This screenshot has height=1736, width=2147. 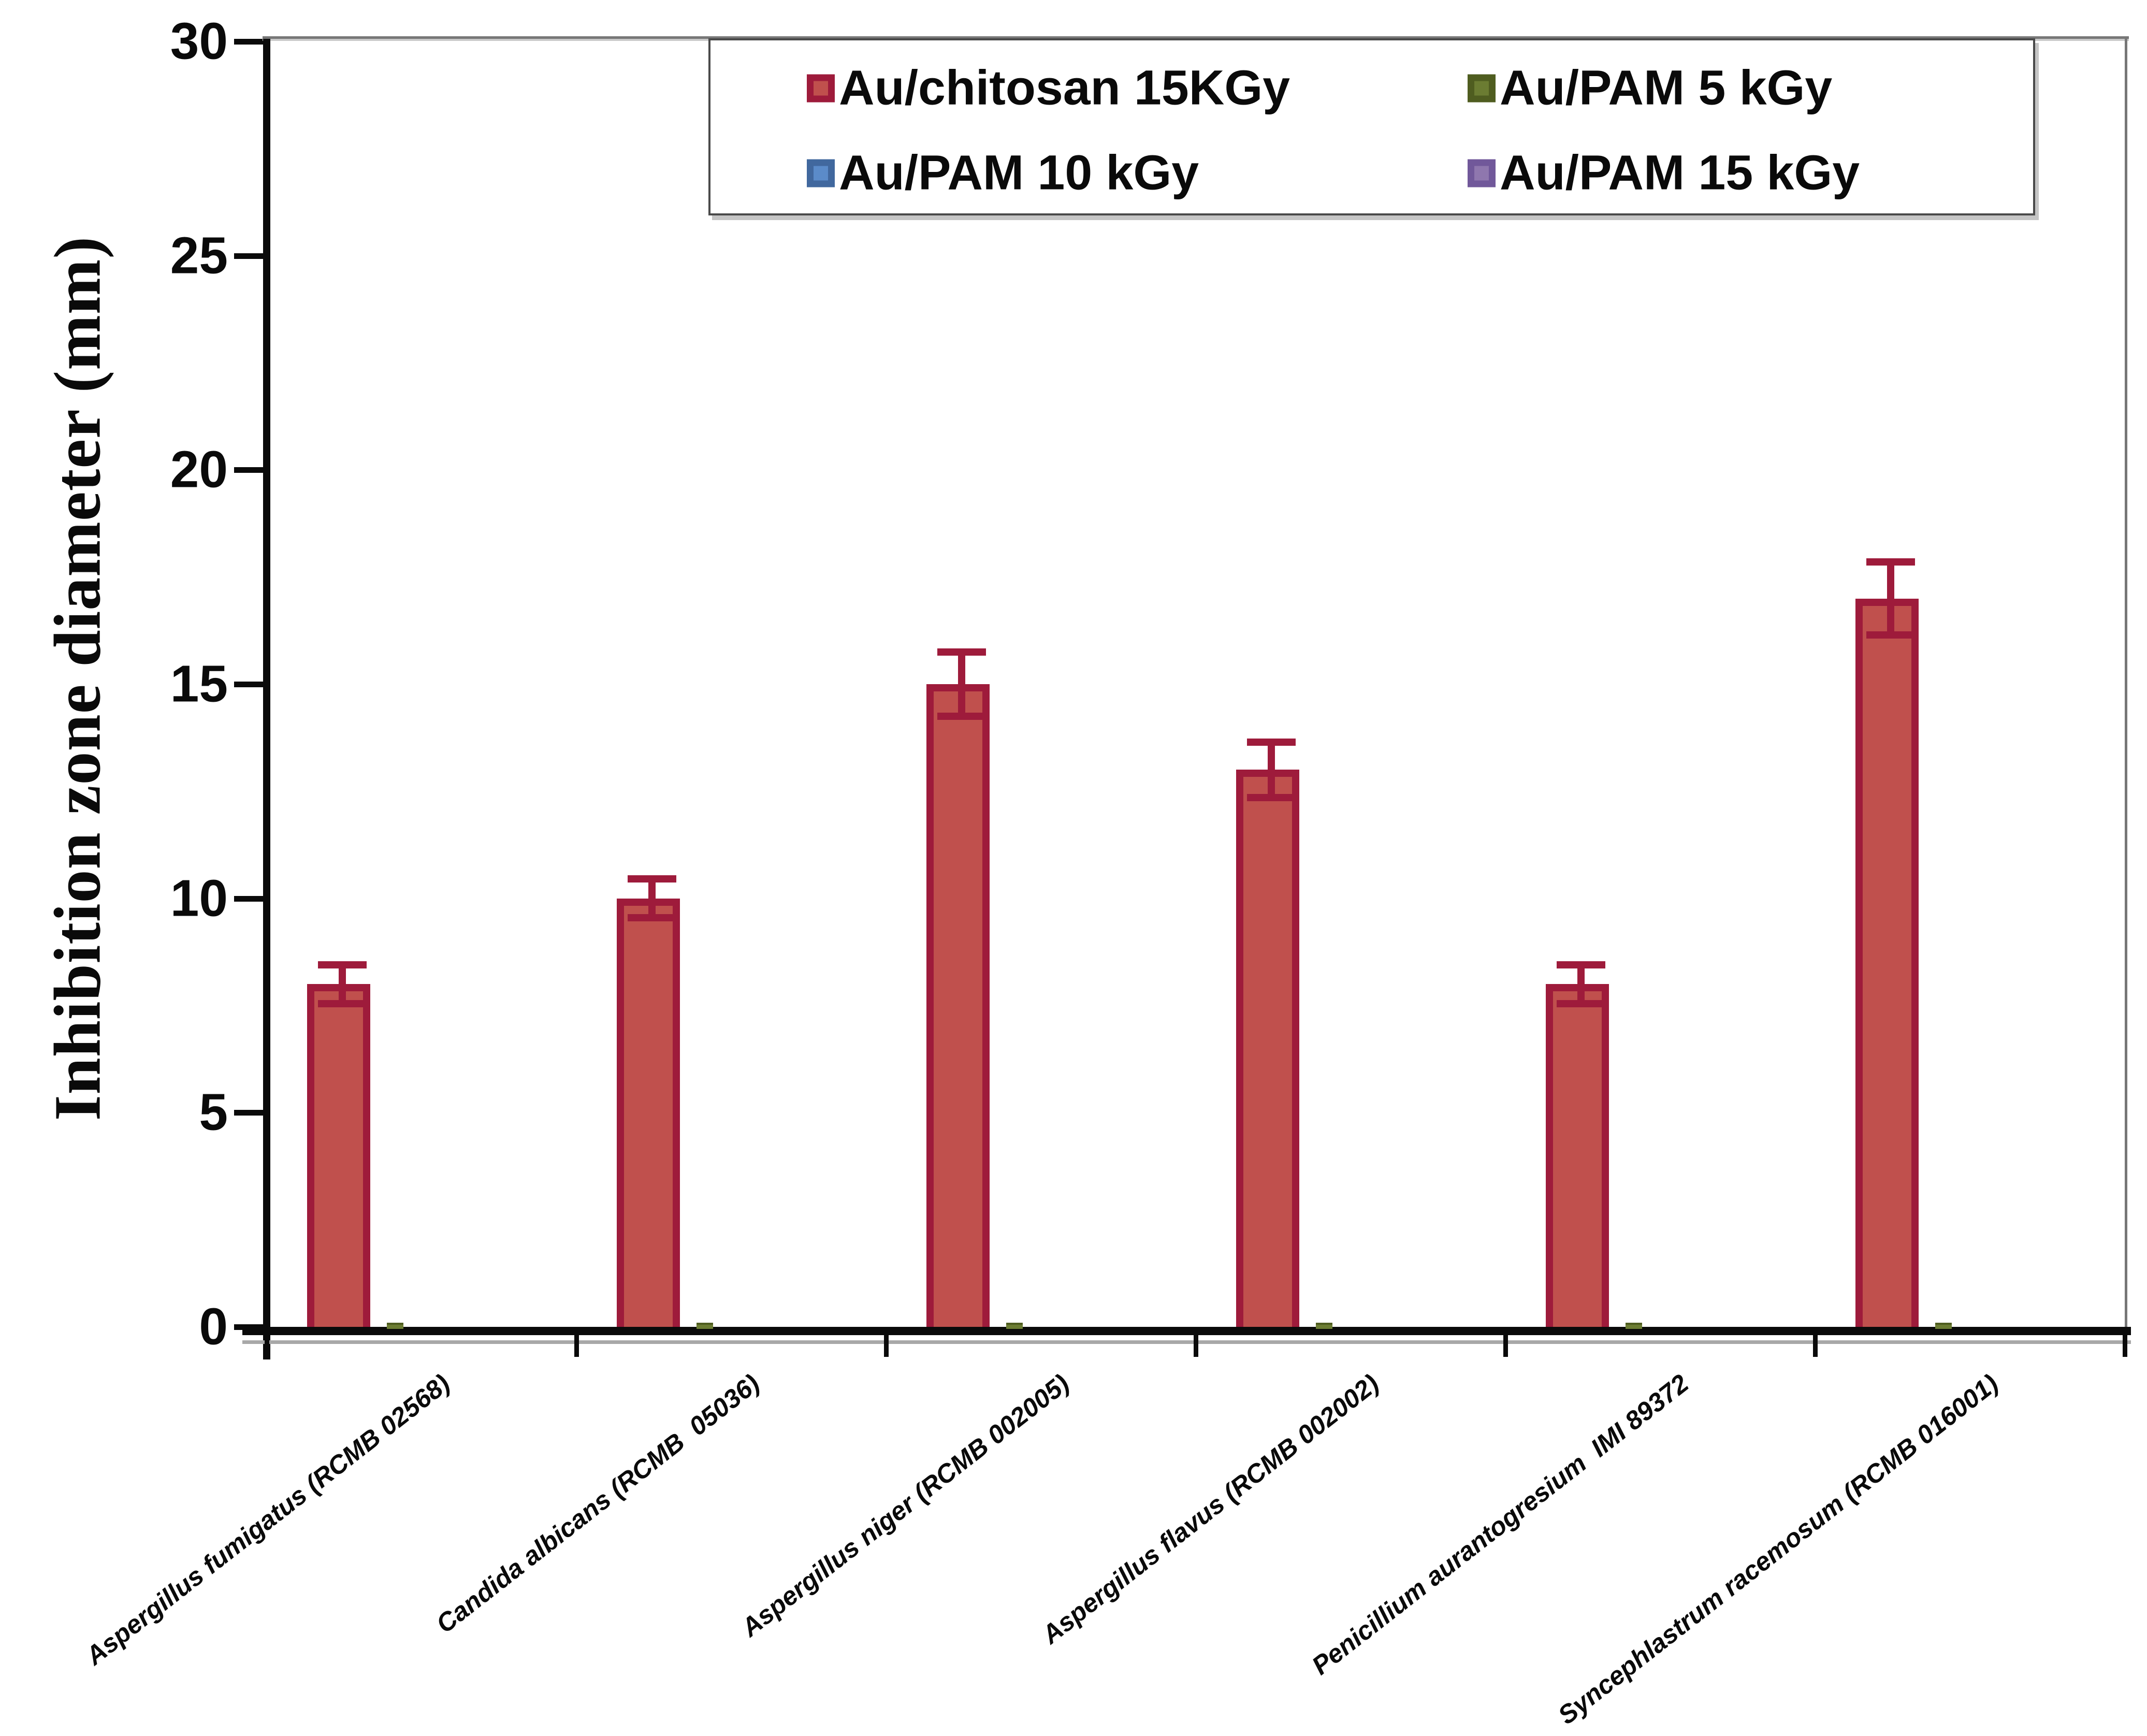 I want to click on legend-item: Au/PAM 5 kGy, so click(x=1650, y=88).